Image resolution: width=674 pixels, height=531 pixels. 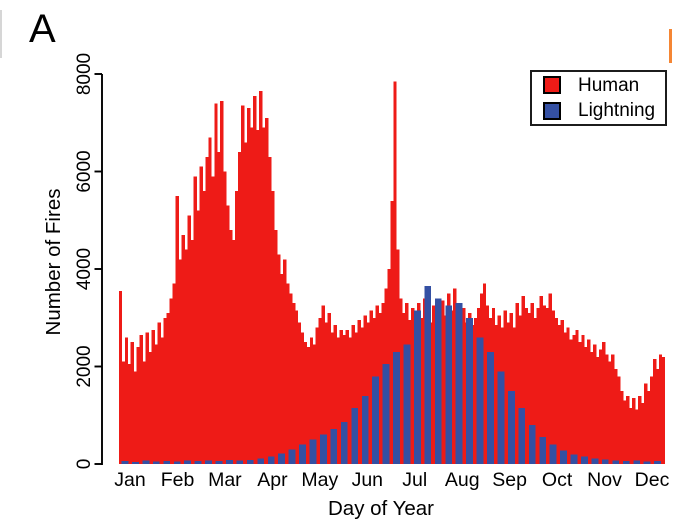 What do you see at coordinates (617, 111) in the screenshot?
I see `legend-label-lightning: Lightning` at bounding box center [617, 111].